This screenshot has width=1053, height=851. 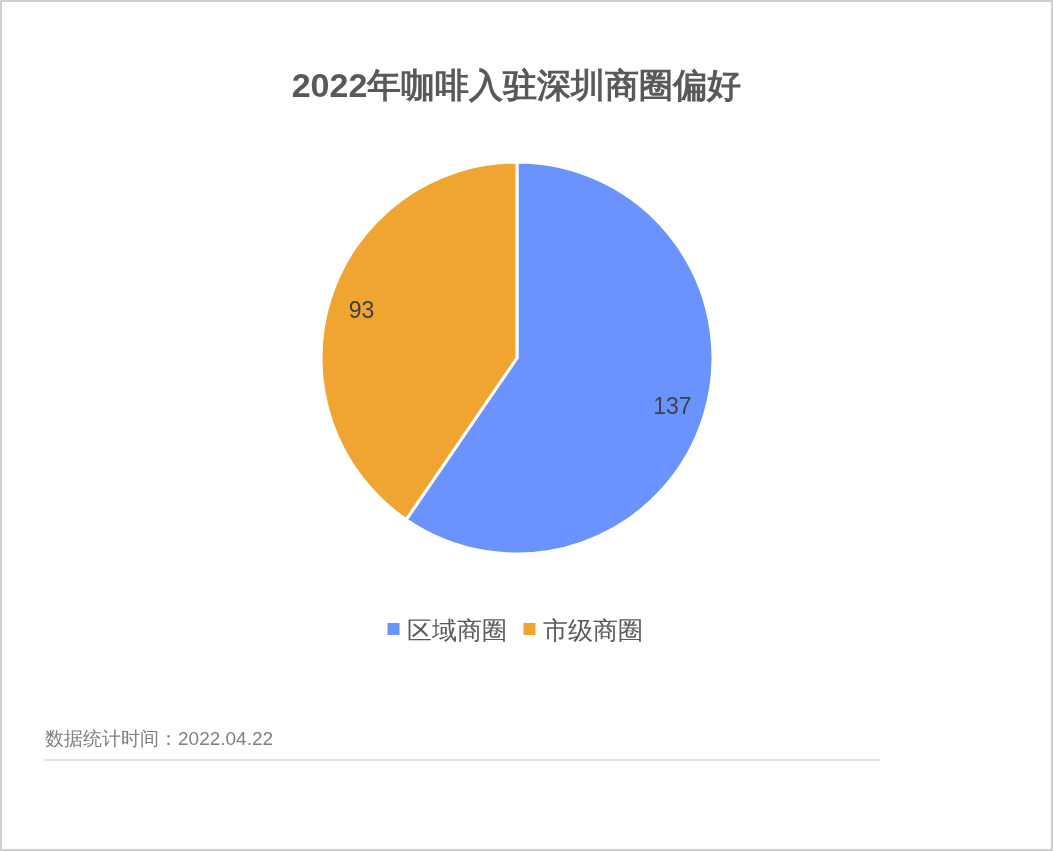 I want to click on chart-title: 2022年咖啡入驻深圳商圈偏好, so click(x=516, y=85).